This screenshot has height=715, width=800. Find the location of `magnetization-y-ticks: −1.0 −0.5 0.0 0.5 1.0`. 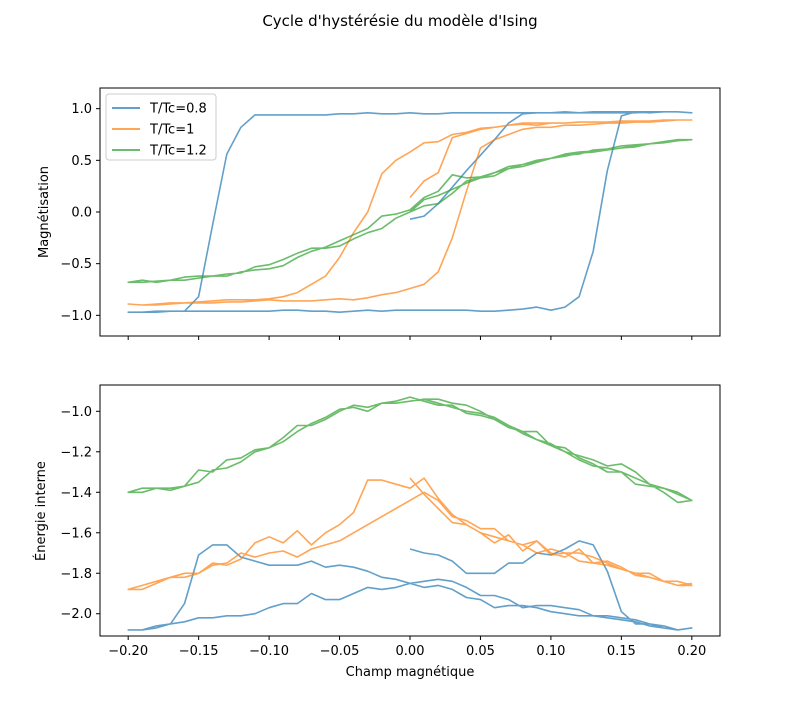

magnetization-y-ticks: −1.0 −0.5 0.0 0.5 1.0 is located at coordinates (80, 213).